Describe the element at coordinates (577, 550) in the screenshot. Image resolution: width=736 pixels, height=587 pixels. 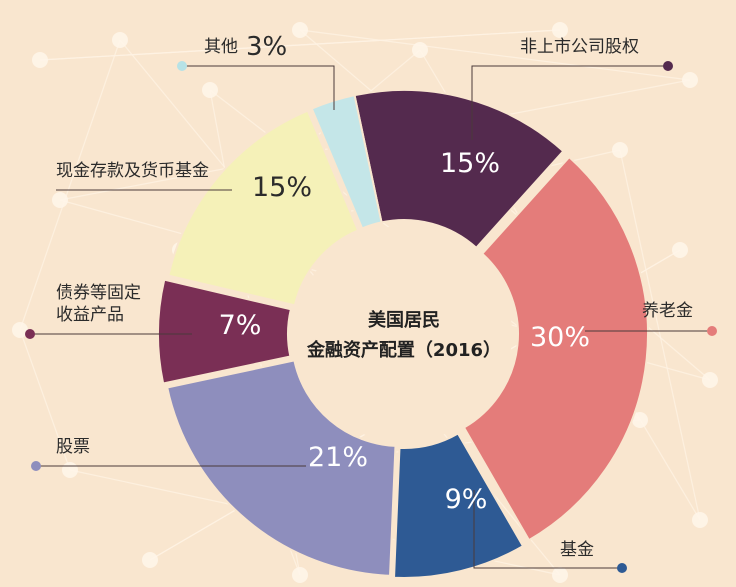
I see `category-label-2: 基金` at that location.